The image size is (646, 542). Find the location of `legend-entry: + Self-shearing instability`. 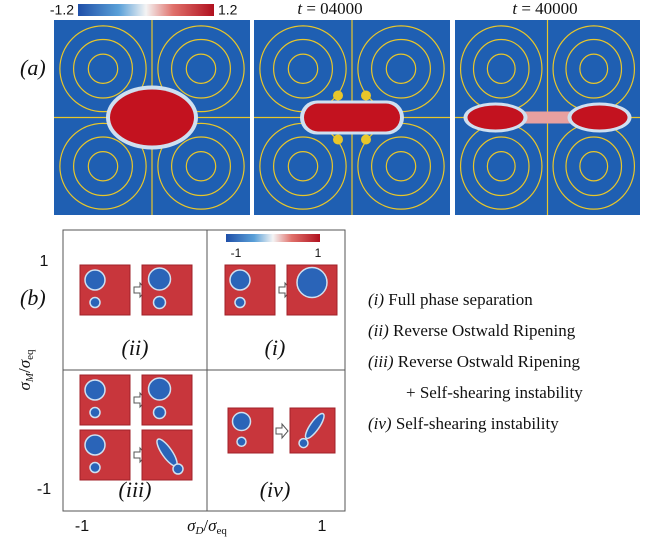

legend-entry: + Self-shearing instability is located at coordinates (494, 392).